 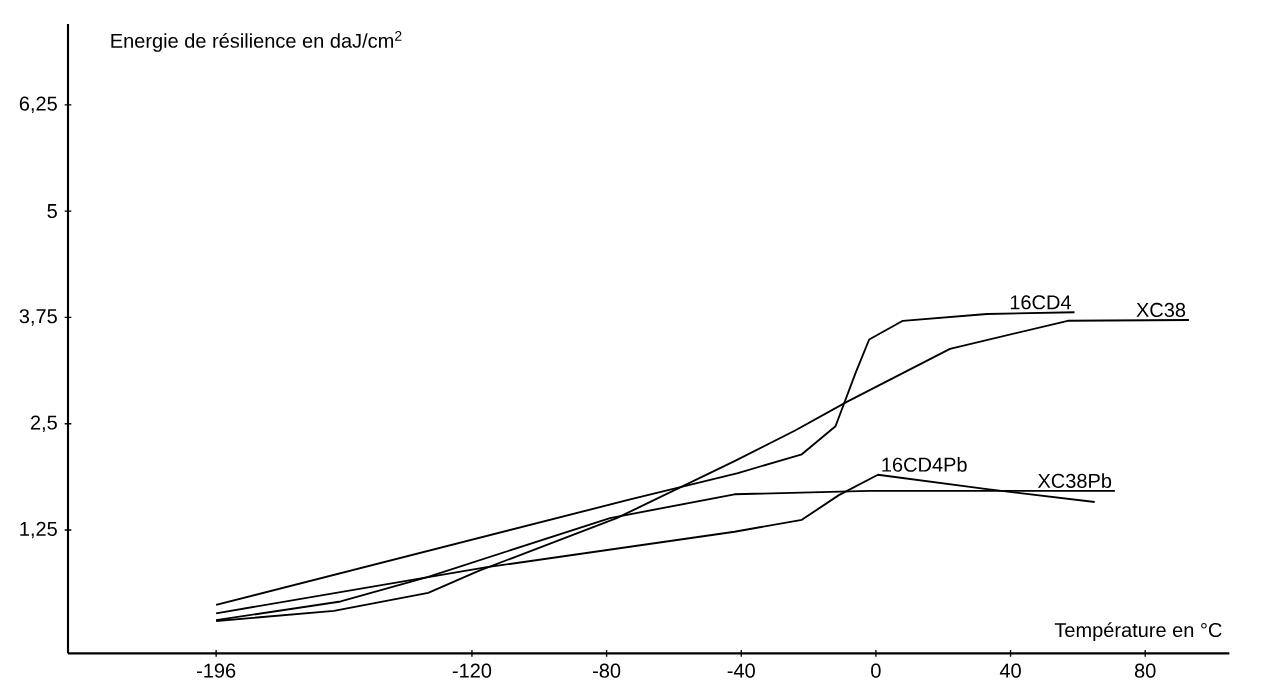 I want to click on x-tick-label: -80, so click(x=607, y=670).